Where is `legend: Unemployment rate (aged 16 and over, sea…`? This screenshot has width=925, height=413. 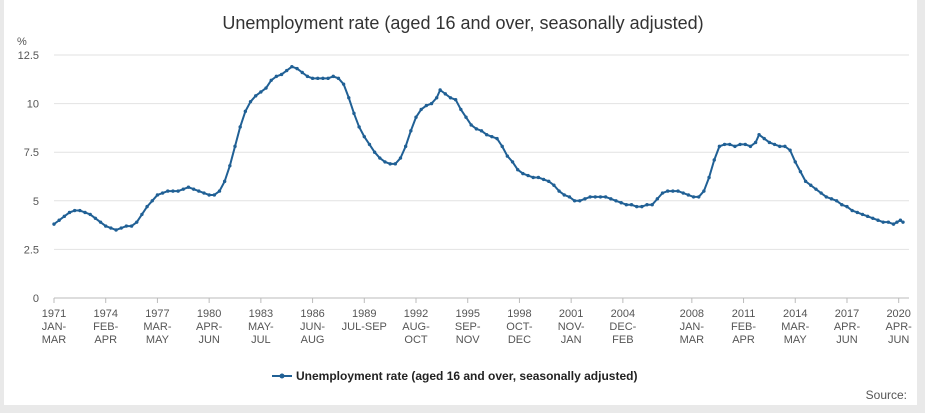 legend: Unemployment rate (aged 16 and over, sea… is located at coordinates (454, 376).